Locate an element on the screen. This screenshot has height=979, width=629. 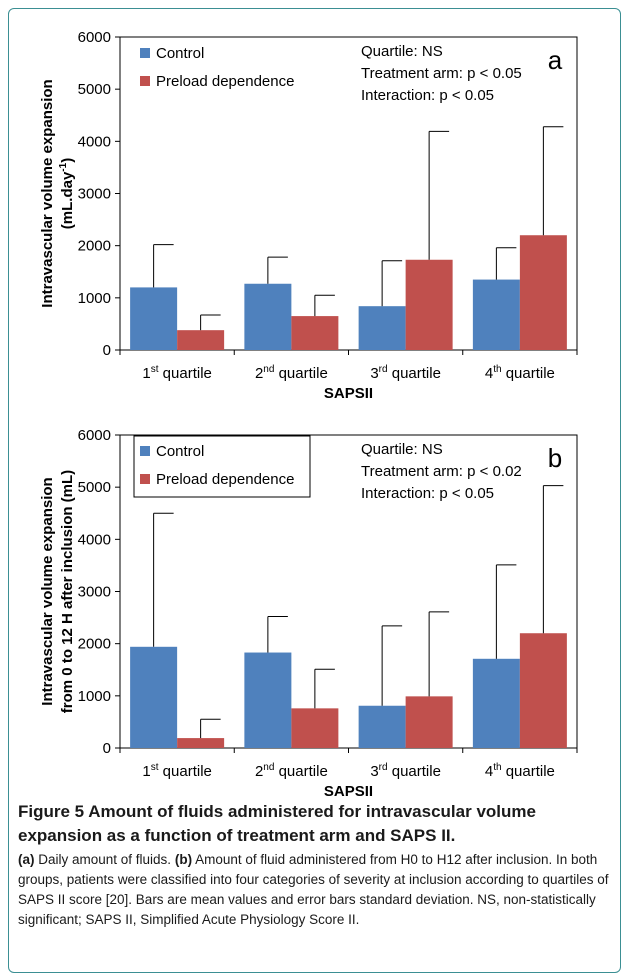
caption-part-b-label: (b) is located at coordinates (183, 859).